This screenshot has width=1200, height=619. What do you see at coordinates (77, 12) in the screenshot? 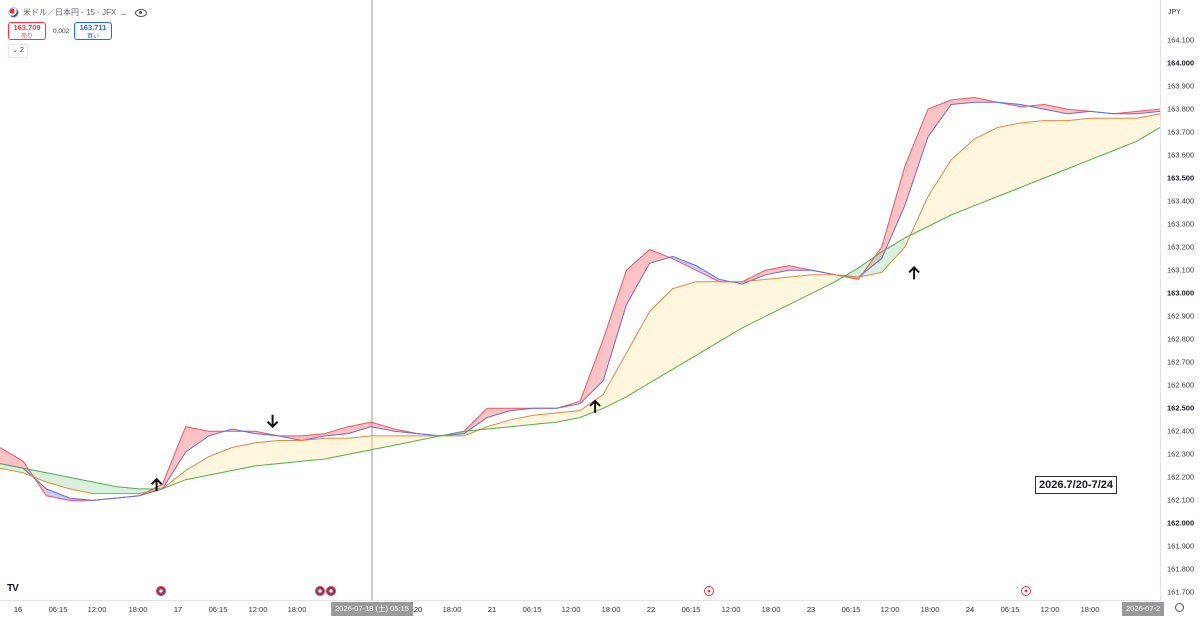
I see `symbol-header: 米ドル／日本円 · 15 · JFX ⚊` at bounding box center [77, 12].